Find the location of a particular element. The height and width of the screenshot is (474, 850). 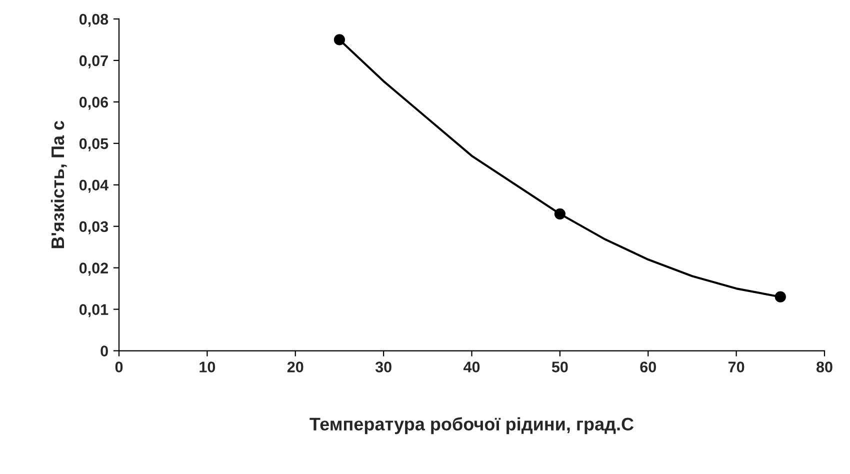

x-tick-label: 0 is located at coordinates (119, 367).